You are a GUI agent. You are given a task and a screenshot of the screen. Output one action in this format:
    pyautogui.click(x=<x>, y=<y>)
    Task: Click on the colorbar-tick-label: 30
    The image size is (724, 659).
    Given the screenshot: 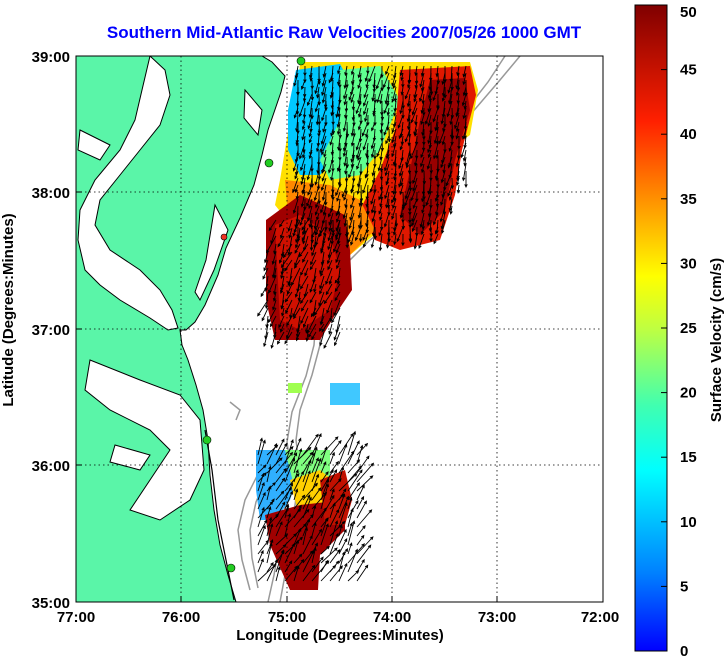 What is the action you would take?
    pyautogui.click(x=688, y=263)
    